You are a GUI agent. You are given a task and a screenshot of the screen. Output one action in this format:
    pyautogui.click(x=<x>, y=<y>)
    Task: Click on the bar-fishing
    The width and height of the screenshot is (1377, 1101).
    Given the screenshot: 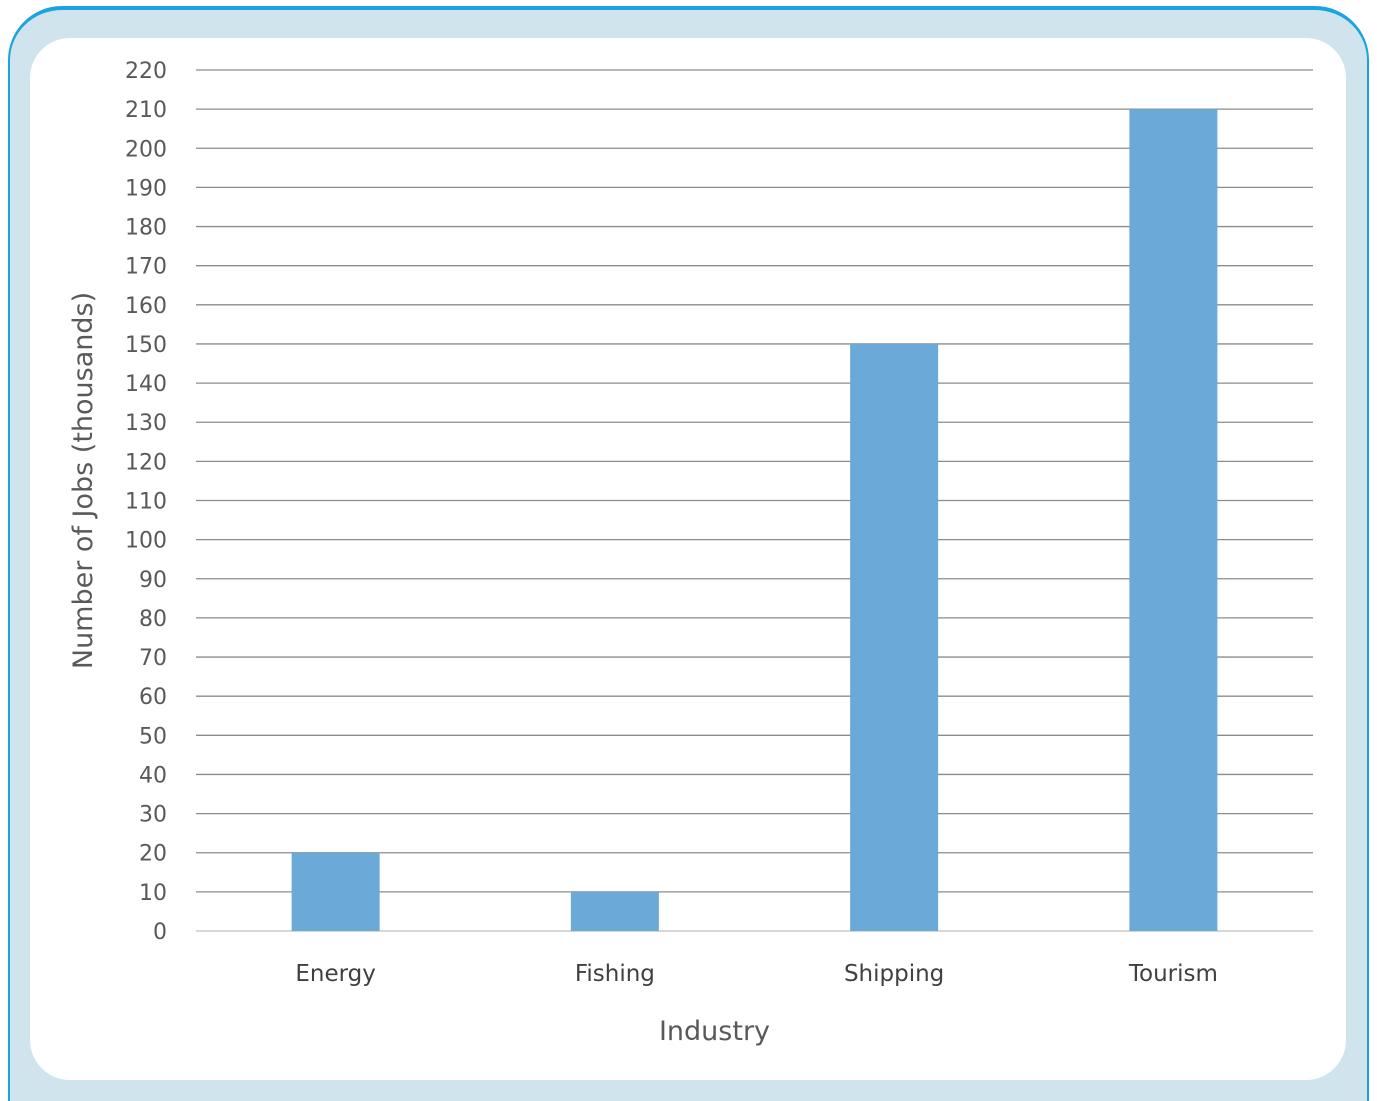 What is the action you would take?
    pyautogui.click(x=614, y=911)
    